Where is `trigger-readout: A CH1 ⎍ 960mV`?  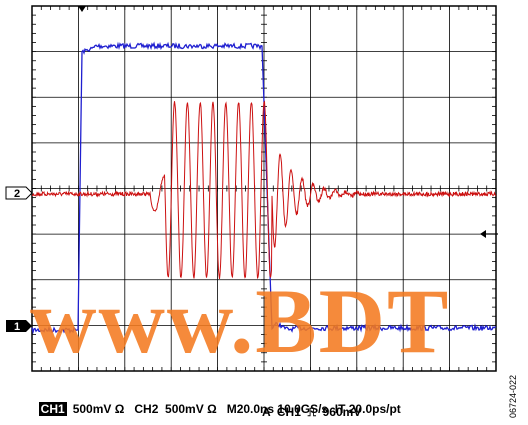
trigger-readout: A CH1 ⎍ 960mV is located at coordinates (312, 412).